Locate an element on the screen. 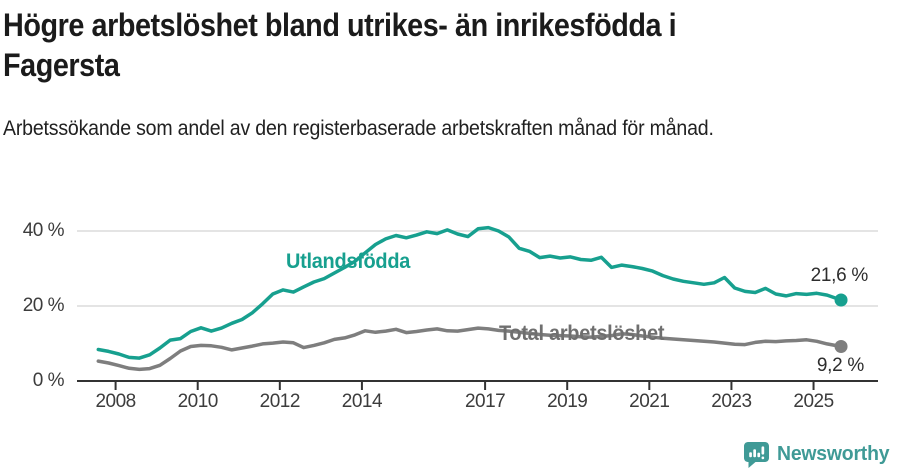 The width and height of the screenshot is (900, 474). x-tick-label: 2008 is located at coordinates (115, 401).